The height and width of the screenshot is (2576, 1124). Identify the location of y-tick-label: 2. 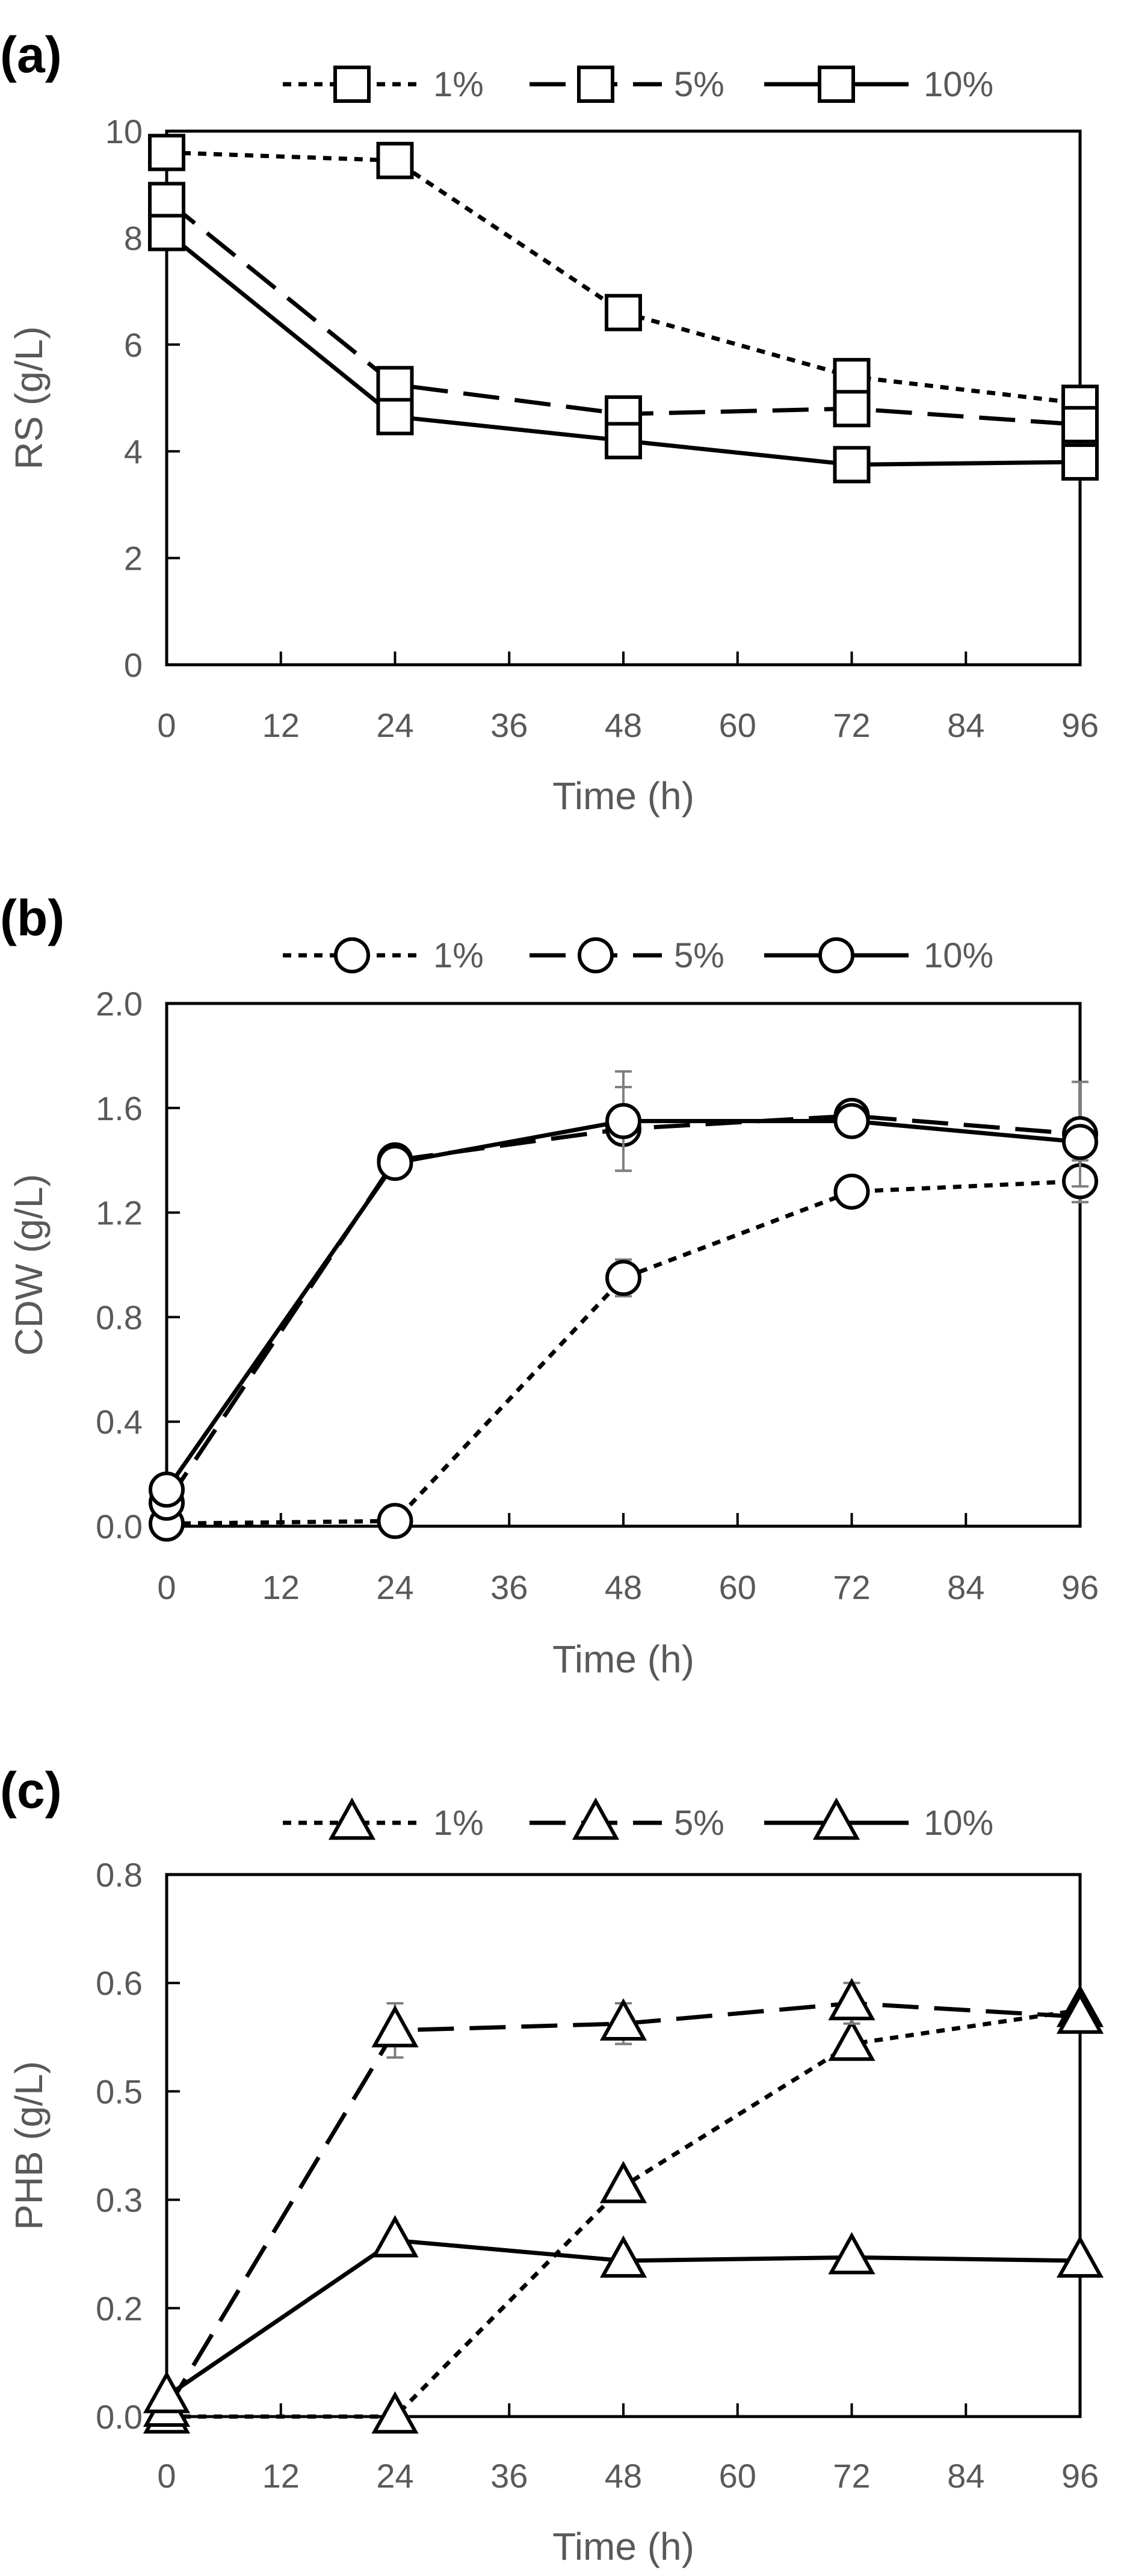
(133, 559).